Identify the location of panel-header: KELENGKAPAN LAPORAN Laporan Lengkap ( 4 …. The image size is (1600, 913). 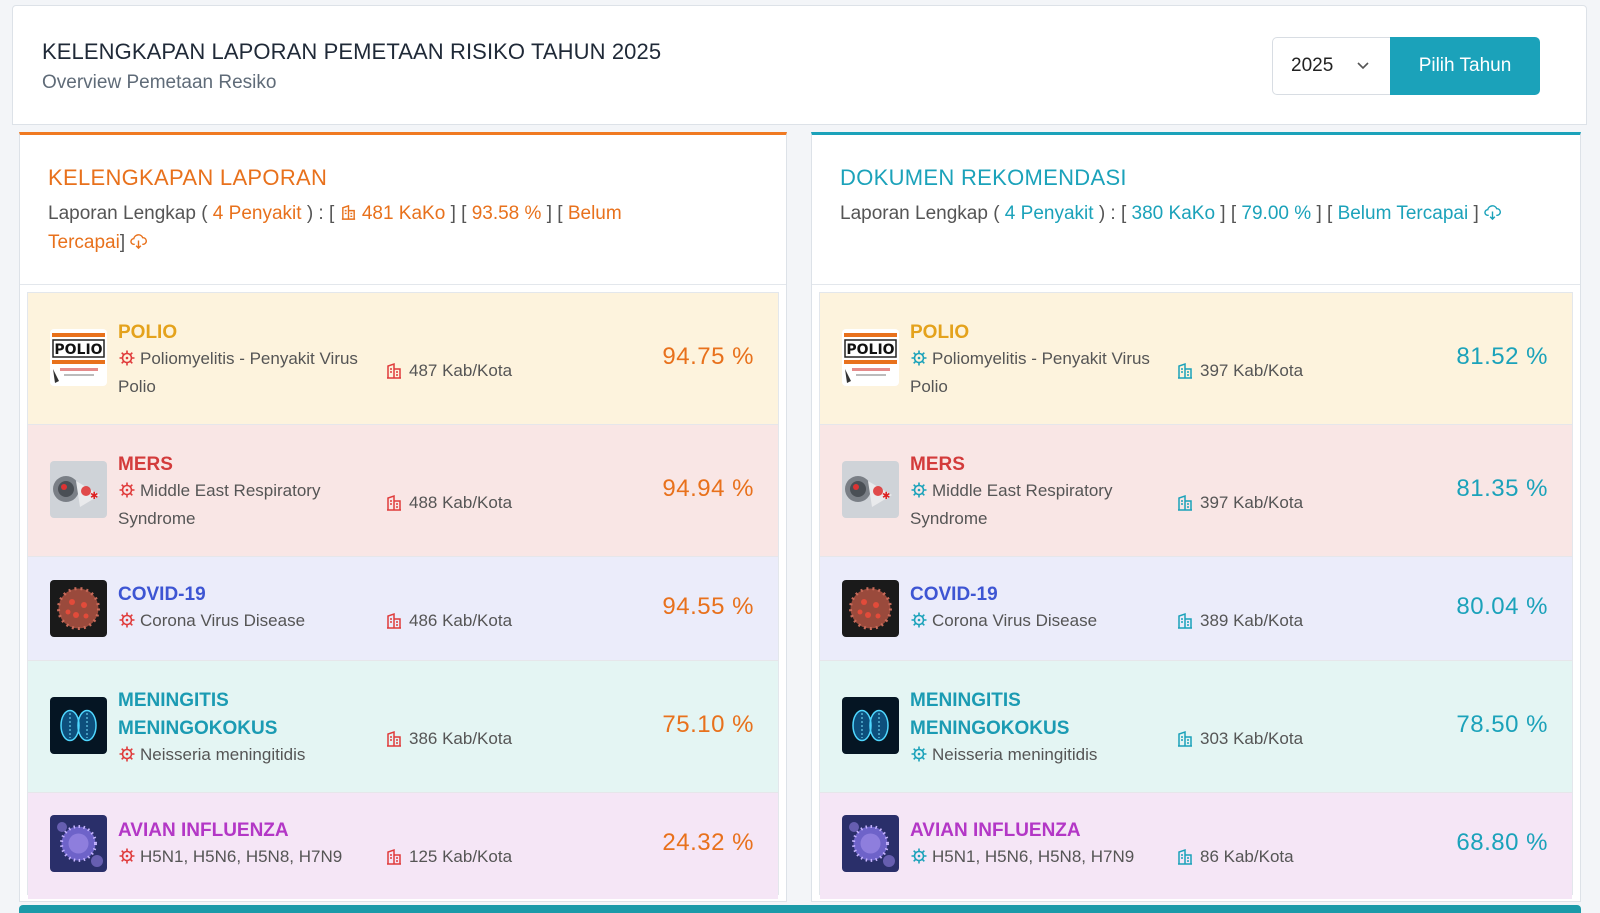
(403, 210).